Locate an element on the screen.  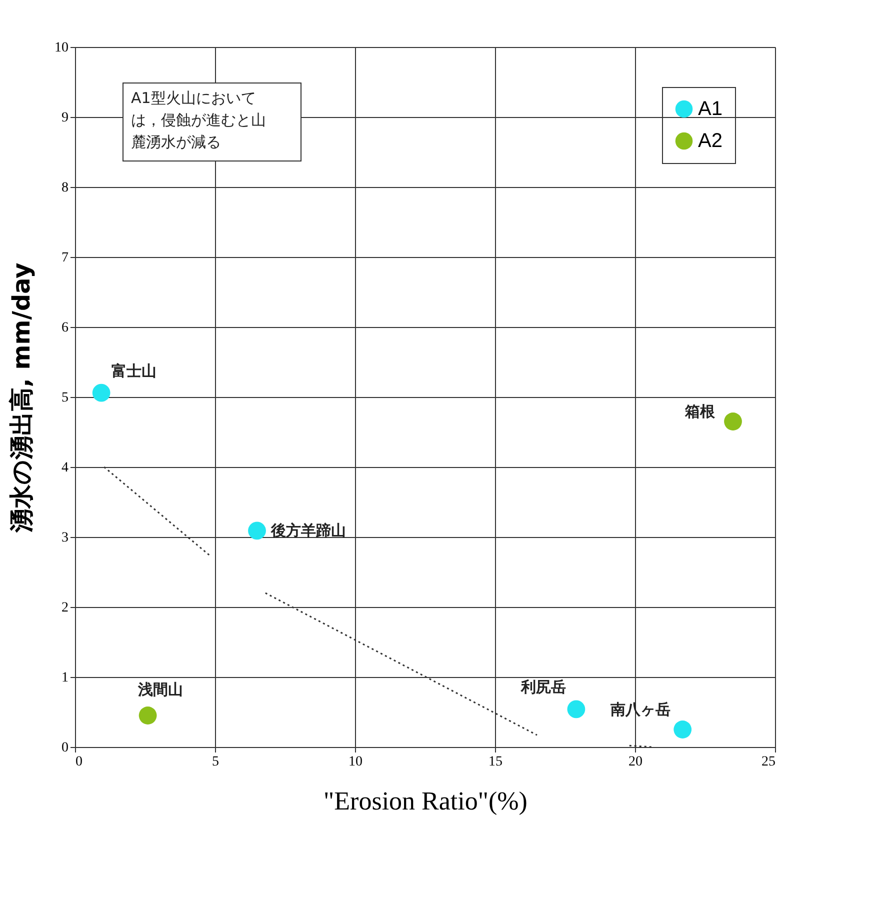
annotation: 箱根 is located at coordinates (700, 411).